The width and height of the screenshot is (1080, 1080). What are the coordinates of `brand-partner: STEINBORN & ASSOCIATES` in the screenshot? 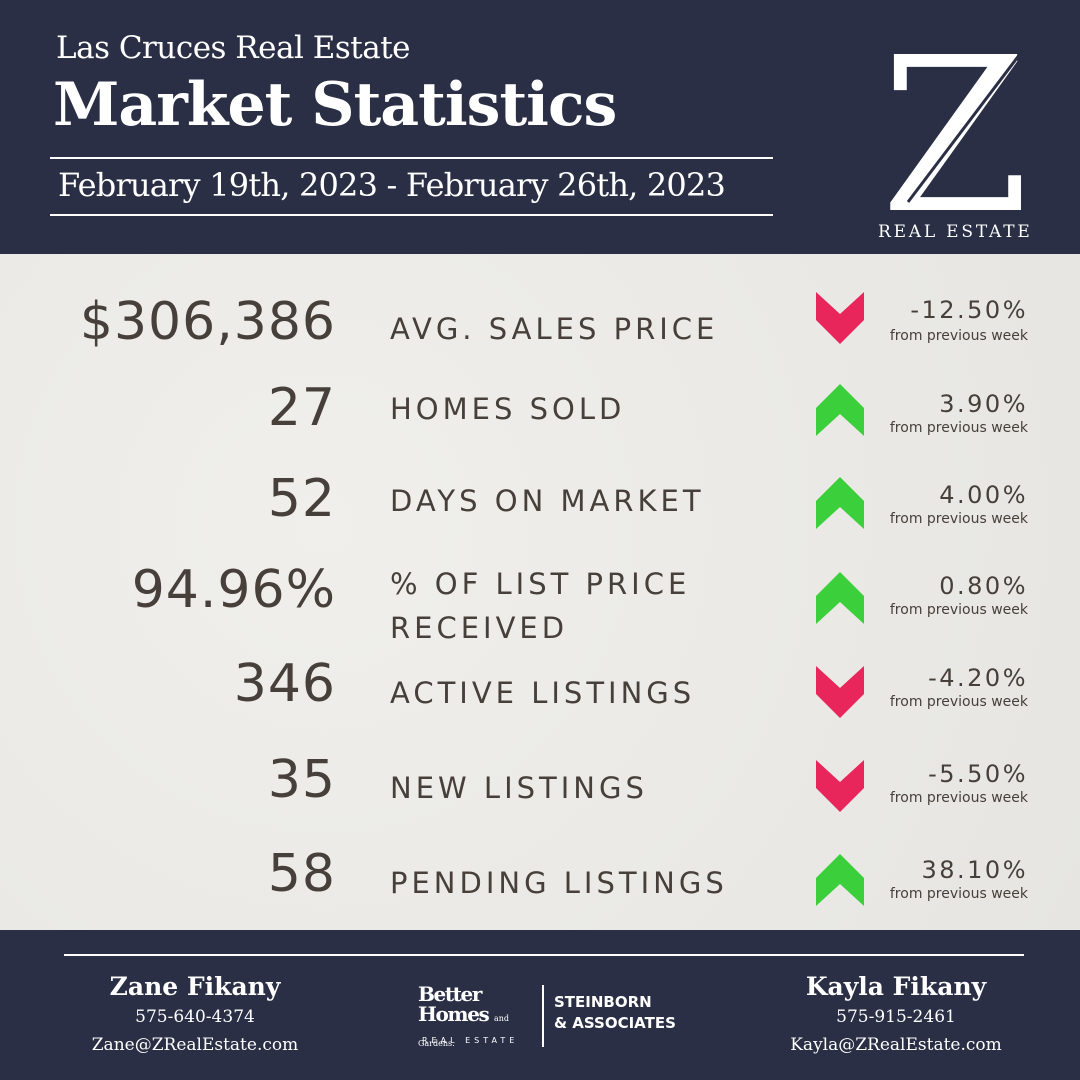 It's located at (615, 1013).